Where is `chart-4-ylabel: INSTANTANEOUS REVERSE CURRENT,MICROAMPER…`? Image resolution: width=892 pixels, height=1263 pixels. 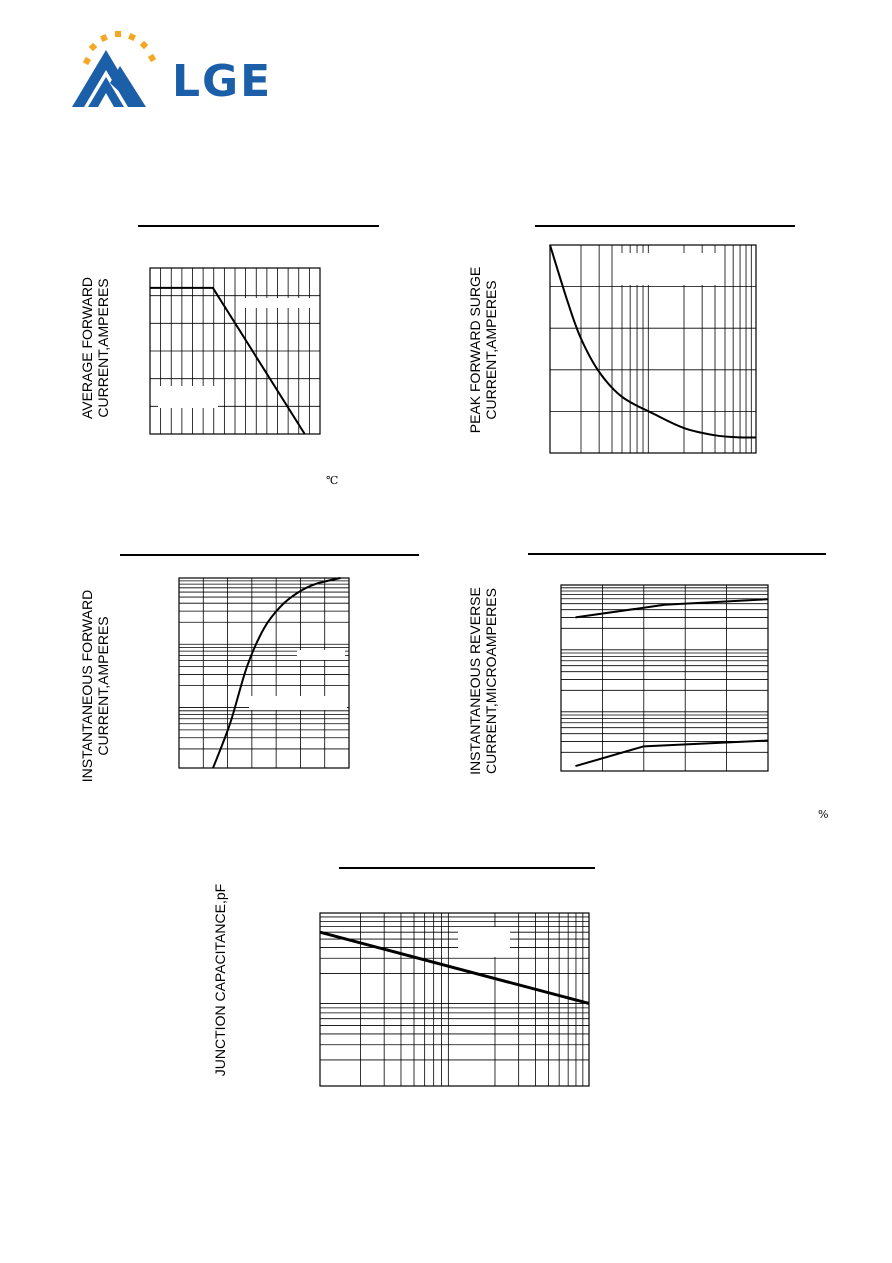 chart-4-ylabel: INSTANTANEOUS REVERSE CURRENT,MICROAMPER… is located at coordinates (483, 681).